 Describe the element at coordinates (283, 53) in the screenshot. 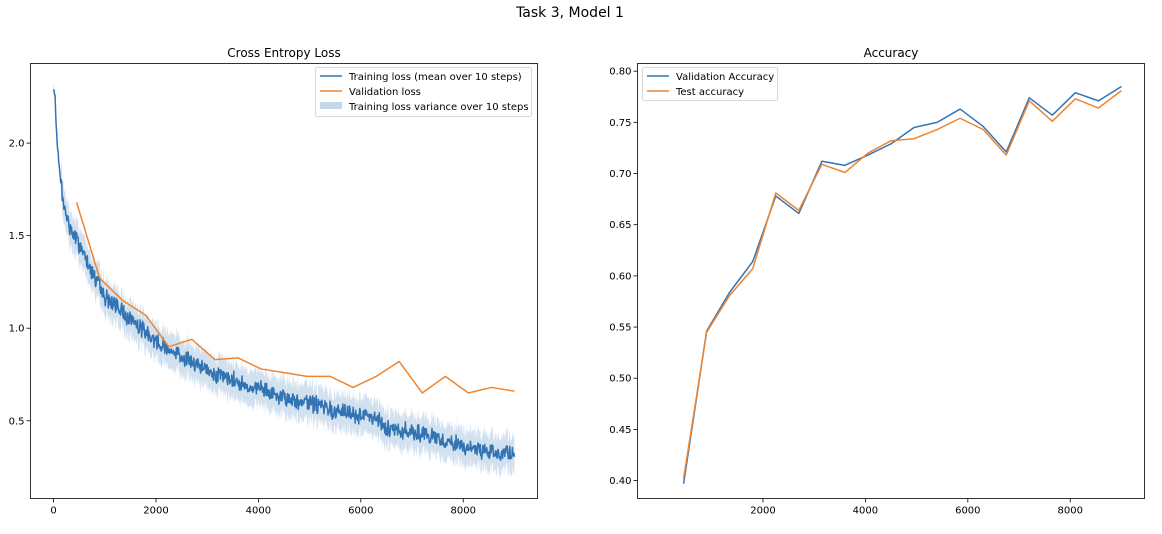

I see `loss-chart-title: Cross Entropy Loss` at that location.